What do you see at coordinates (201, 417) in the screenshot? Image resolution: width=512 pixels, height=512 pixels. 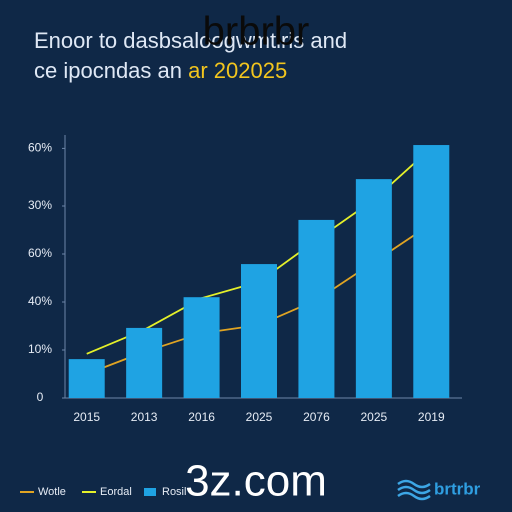 I see `x-tick-label: 2016` at bounding box center [201, 417].